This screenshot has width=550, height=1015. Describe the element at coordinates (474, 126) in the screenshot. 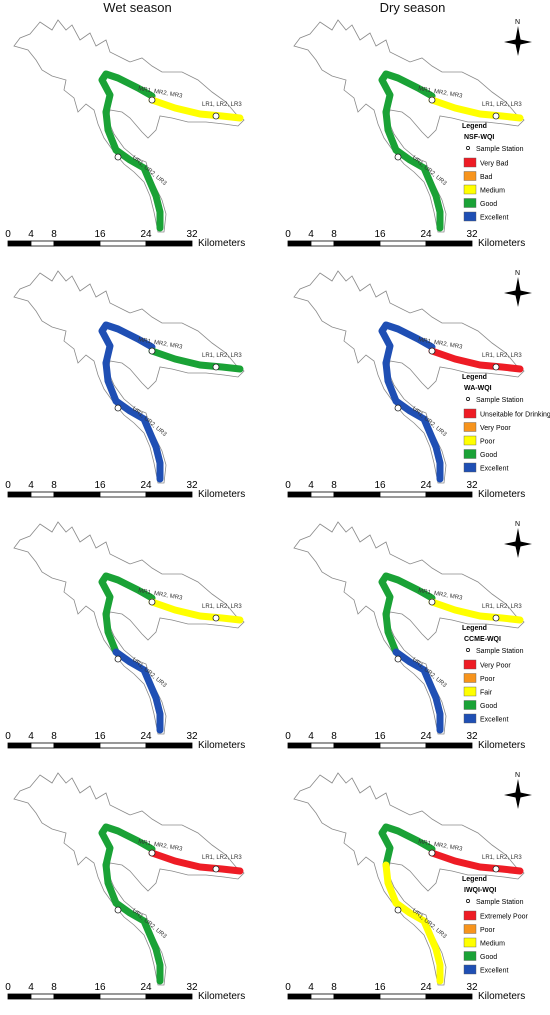

I see `legend-title: Legend` at that location.